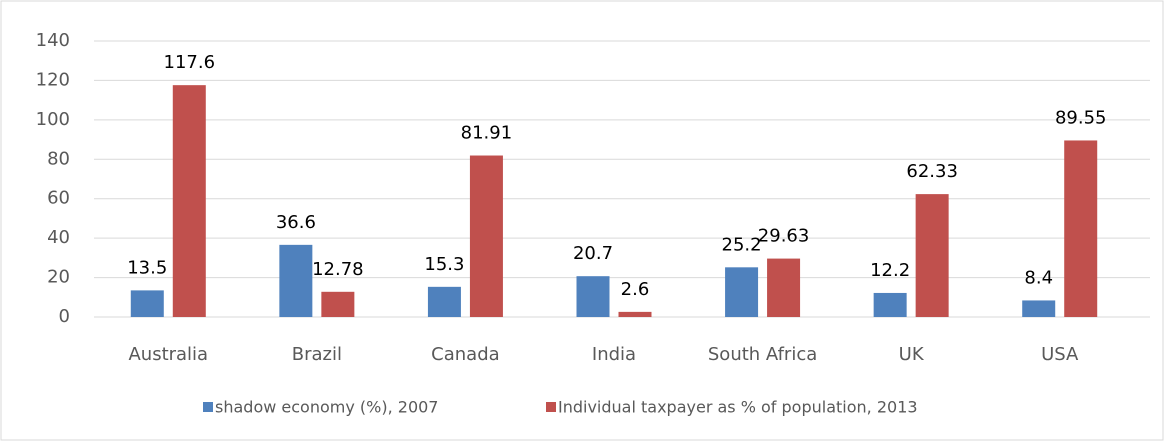 The image size is (1164, 441). Describe the element at coordinates (742, 244) in the screenshot. I see `data-label: 25.2` at that location.